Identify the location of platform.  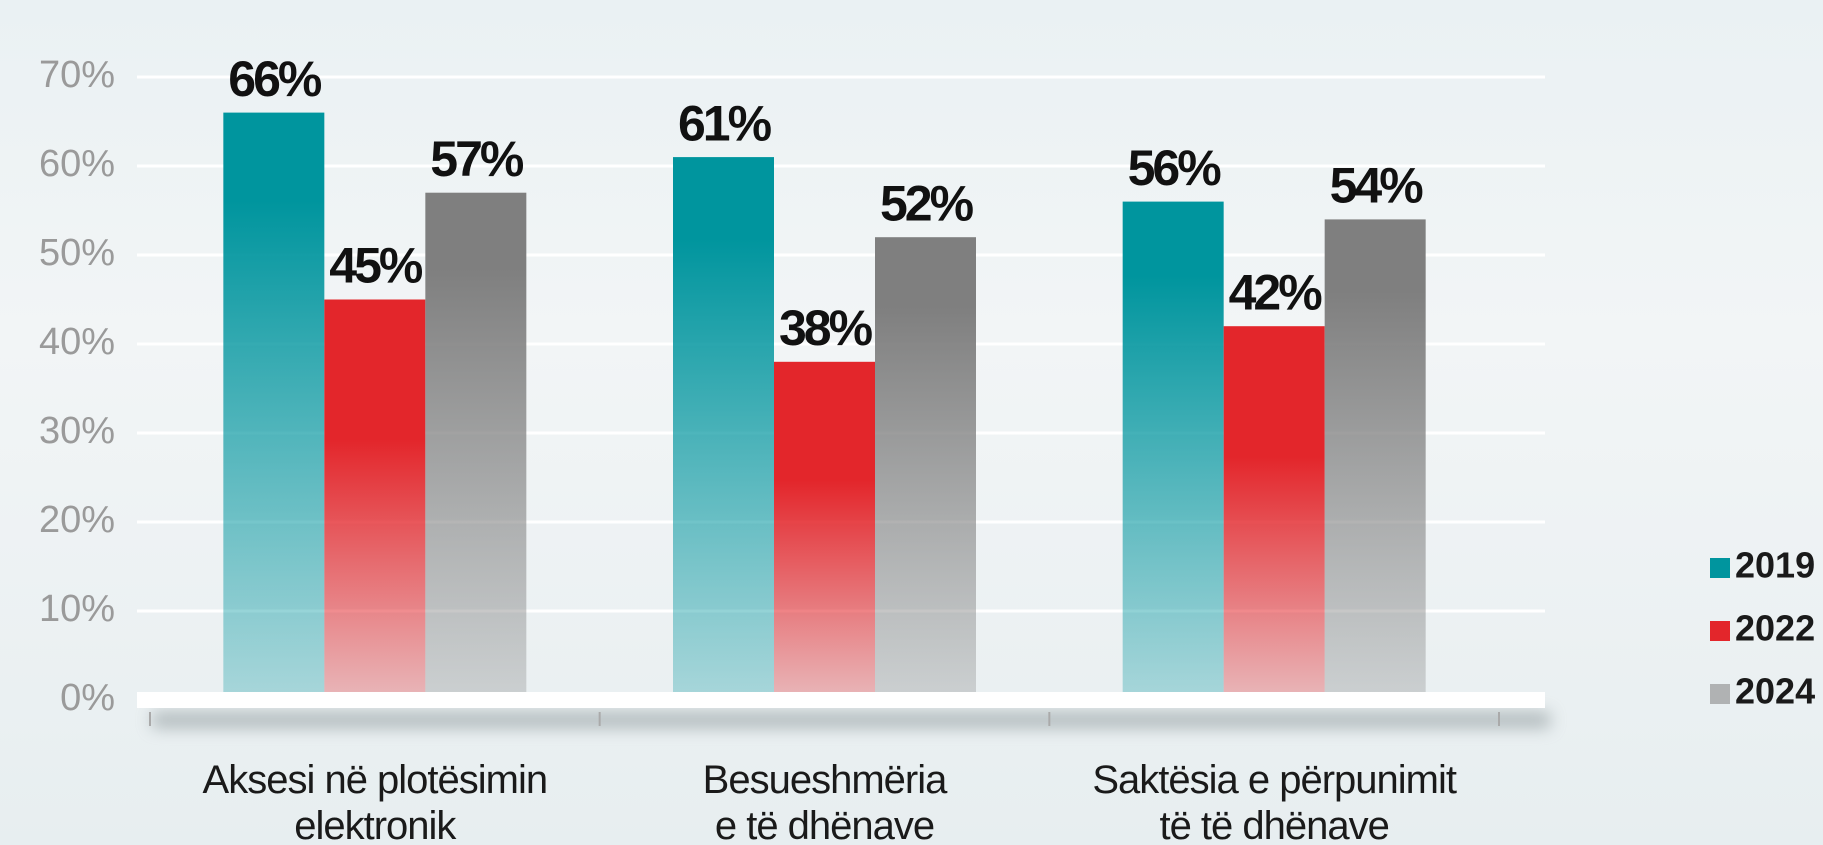
(841, 700).